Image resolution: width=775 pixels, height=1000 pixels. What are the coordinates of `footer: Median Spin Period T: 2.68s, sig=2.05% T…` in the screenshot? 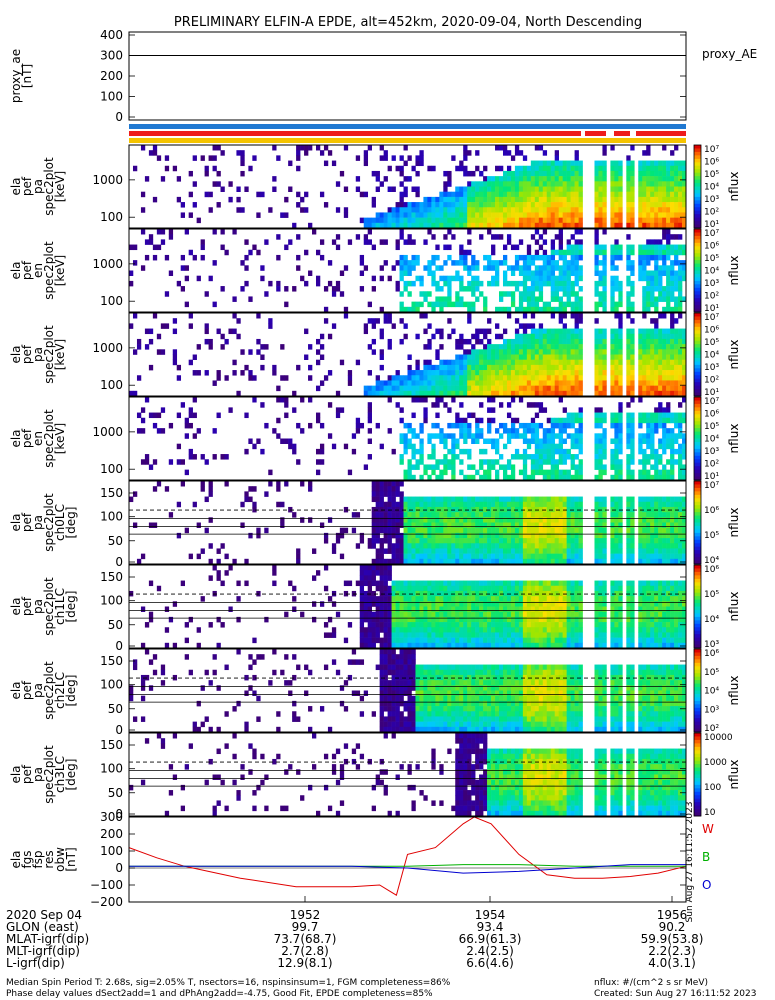 It's located at (381, 988).